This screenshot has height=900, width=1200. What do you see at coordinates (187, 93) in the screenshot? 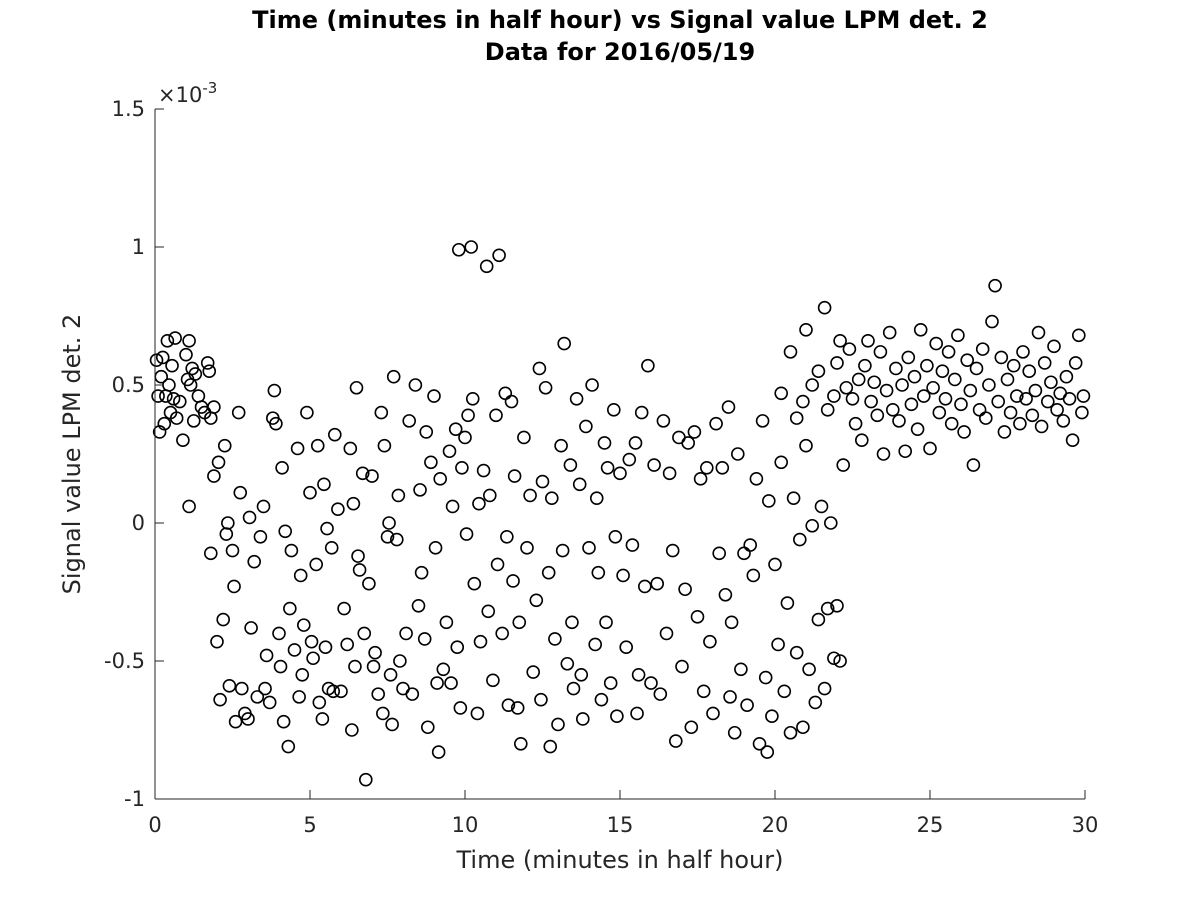
I see `svg-text: ×10⁻³` at bounding box center [187, 93].